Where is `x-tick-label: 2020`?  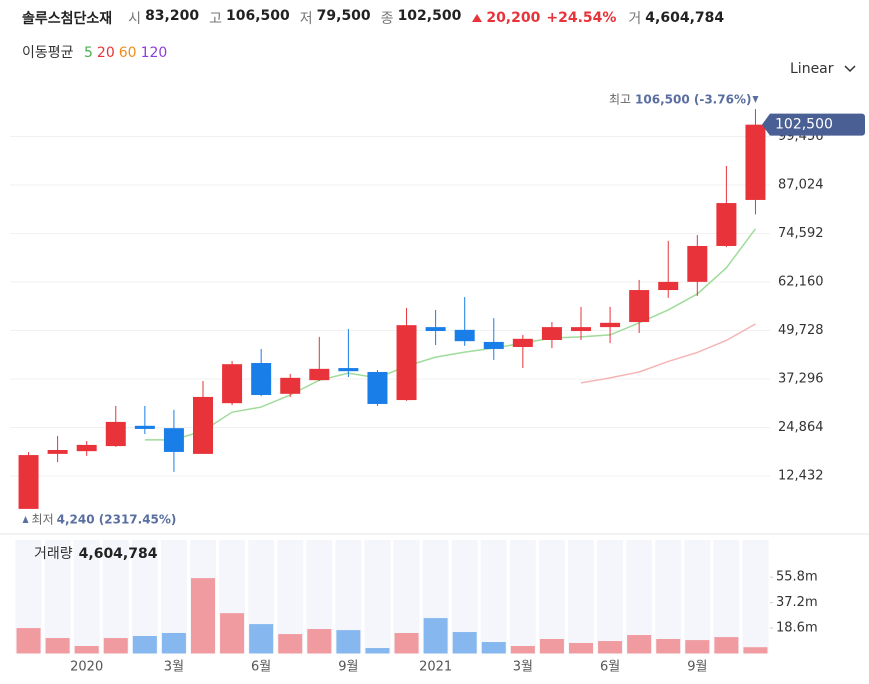 x-tick-label: 2020 is located at coordinates (86, 667).